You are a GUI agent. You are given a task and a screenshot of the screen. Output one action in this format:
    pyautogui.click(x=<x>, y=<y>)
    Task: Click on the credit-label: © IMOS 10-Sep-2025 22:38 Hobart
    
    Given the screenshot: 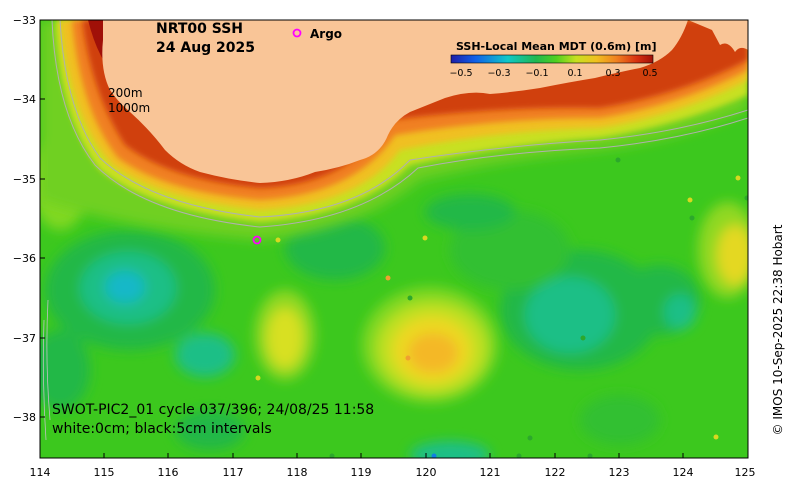 What is the action you would take?
    pyautogui.click(x=778, y=329)
    